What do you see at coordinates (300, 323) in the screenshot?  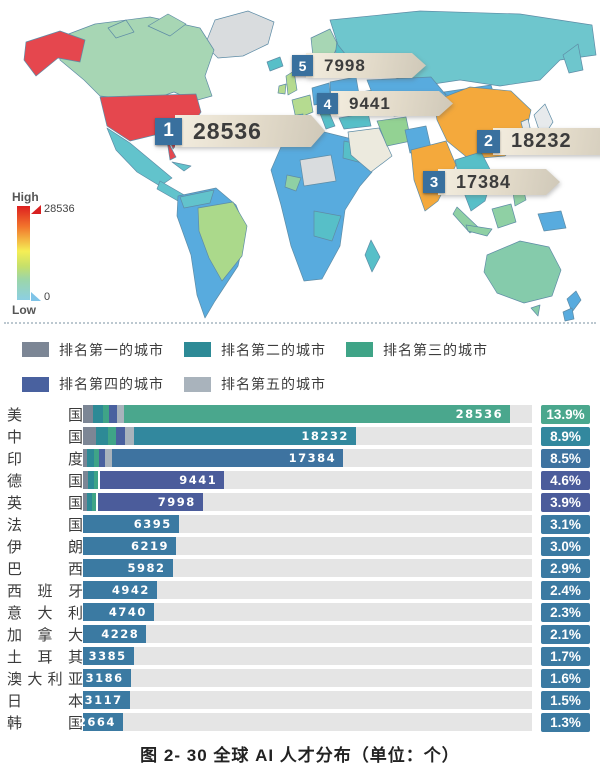 I see `dotted-divider` at bounding box center [300, 323].